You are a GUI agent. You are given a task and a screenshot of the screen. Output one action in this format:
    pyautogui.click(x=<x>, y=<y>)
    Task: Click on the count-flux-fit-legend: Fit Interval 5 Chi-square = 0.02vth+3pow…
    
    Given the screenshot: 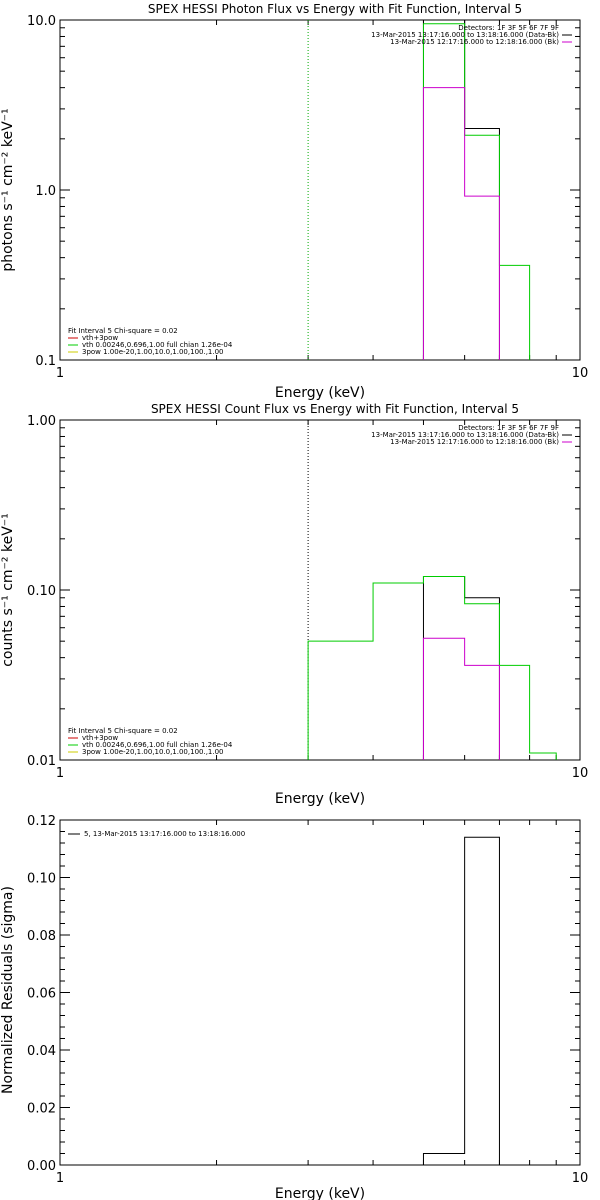 What is the action you would take?
    pyautogui.click(x=150, y=741)
    